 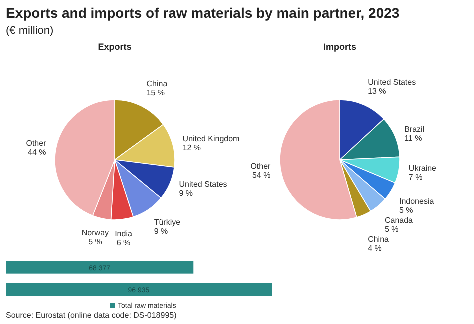 I want to click on data-label: 11 %, so click(x=413, y=138).